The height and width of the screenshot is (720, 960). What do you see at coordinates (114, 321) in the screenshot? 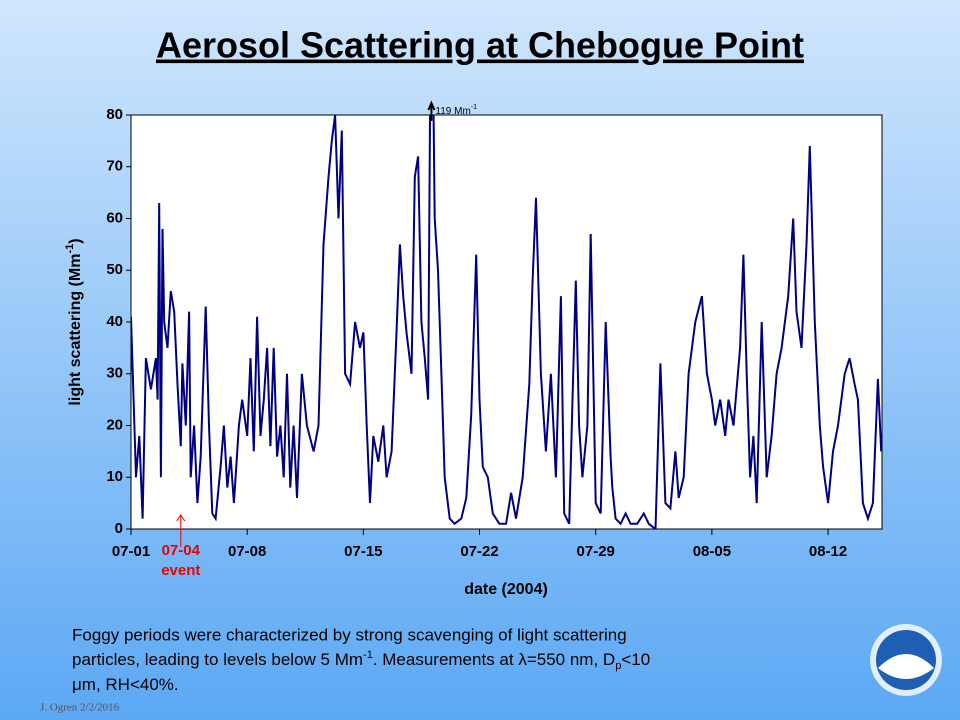
I see `y-tick-label: 40` at bounding box center [114, 321].